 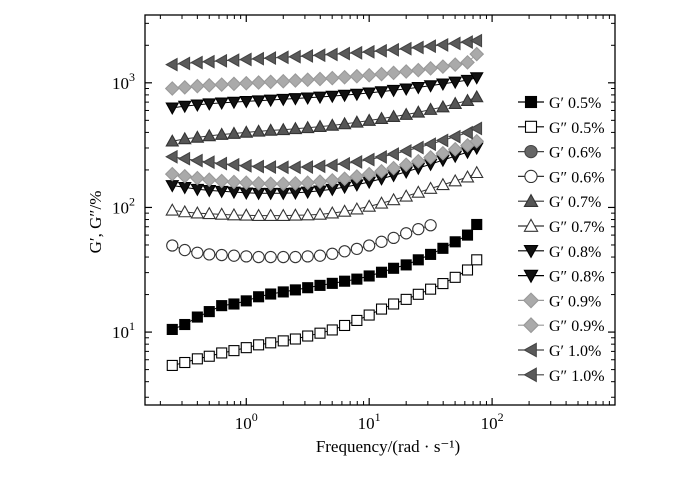 I want to click on legend-label: G″ 0.9%, so click(x=577, y=326).